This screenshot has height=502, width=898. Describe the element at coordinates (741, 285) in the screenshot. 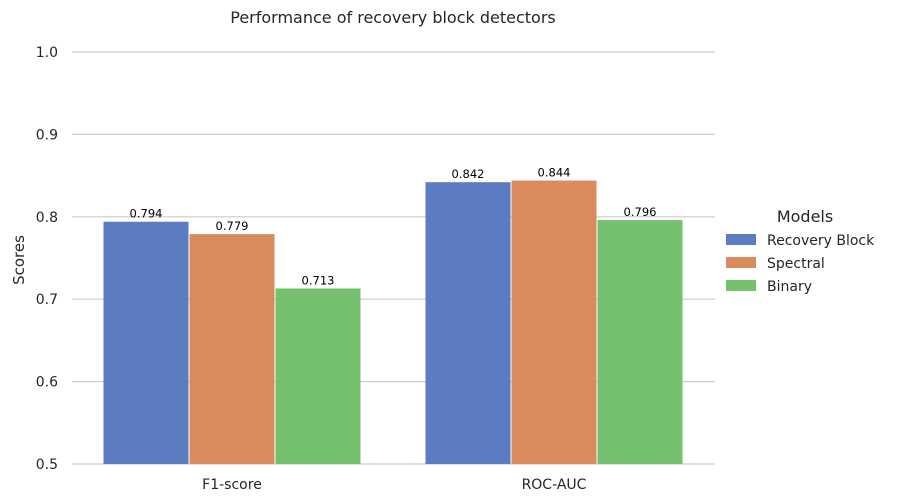

I see `legend-swatch-binary` at that location.